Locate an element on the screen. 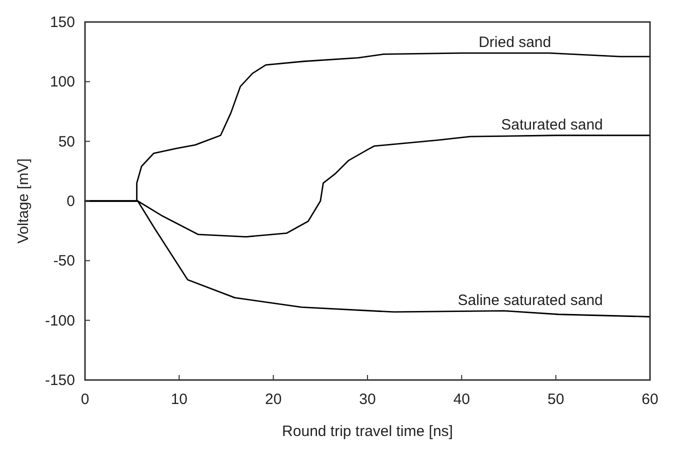 Image resolution: width=678 pixels, height=467 pixels. x-tick-label: 40 is located at coordinates (461, 399).